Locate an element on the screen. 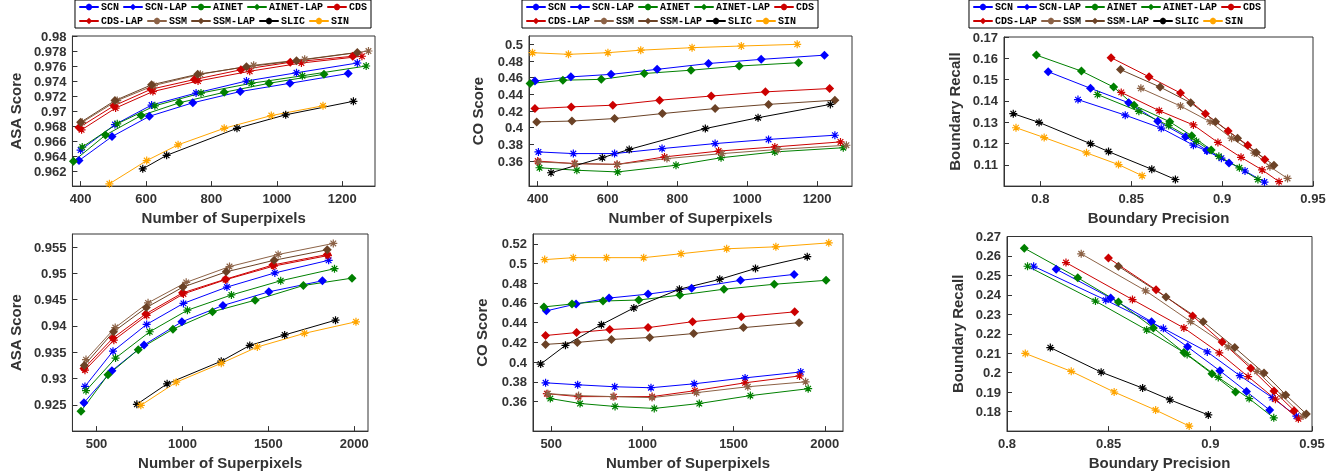 Image resolution: width=1340 pixels, height=475 pixels. y-tick-label: 0.11 is located at coordinates (985, 165).